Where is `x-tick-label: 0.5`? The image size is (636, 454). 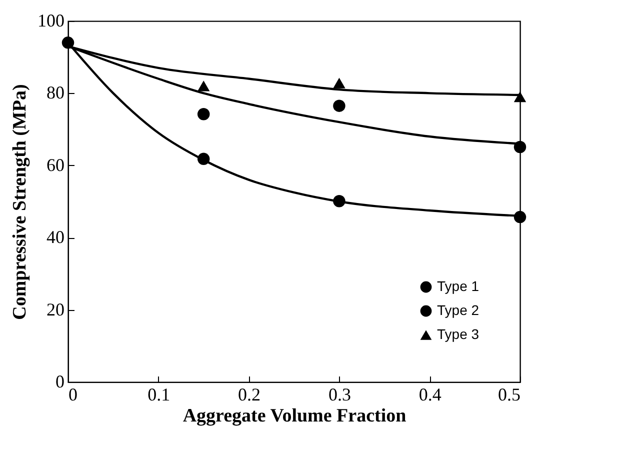
x-tick-label: 0.5 is located at coordinates (509, 394).